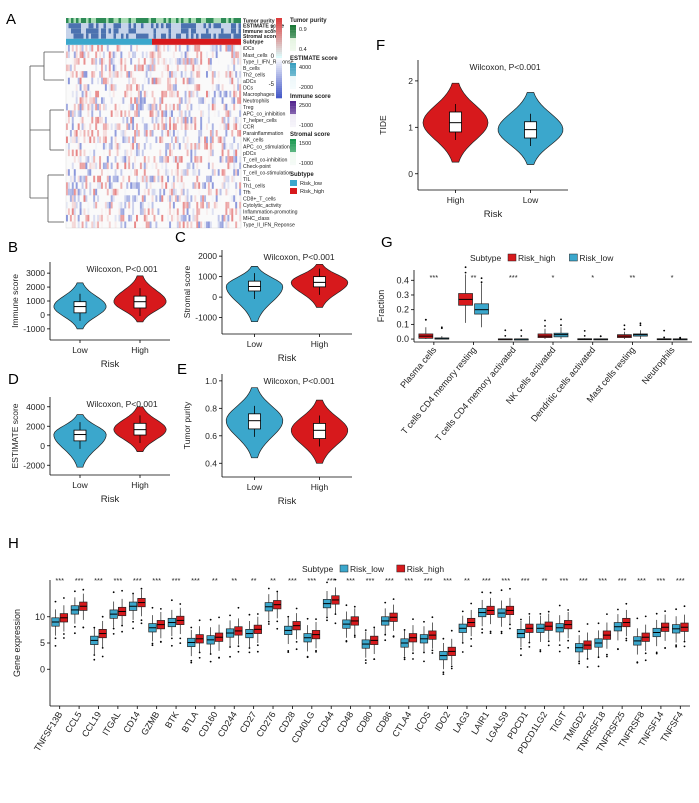  What do you see at coordinates (259, 200) in the screenshot?
I see `heatmap-row-label: CD8+_T_cells` at bounding box center [259, 200].